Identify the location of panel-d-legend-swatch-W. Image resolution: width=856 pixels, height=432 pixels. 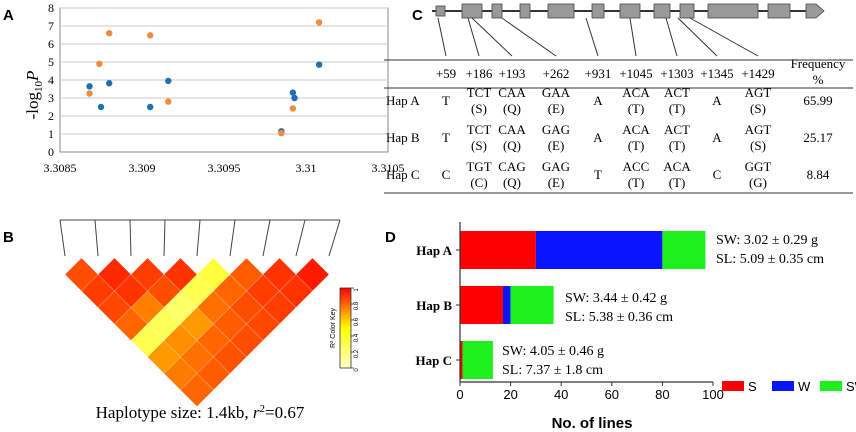
(783, 386).